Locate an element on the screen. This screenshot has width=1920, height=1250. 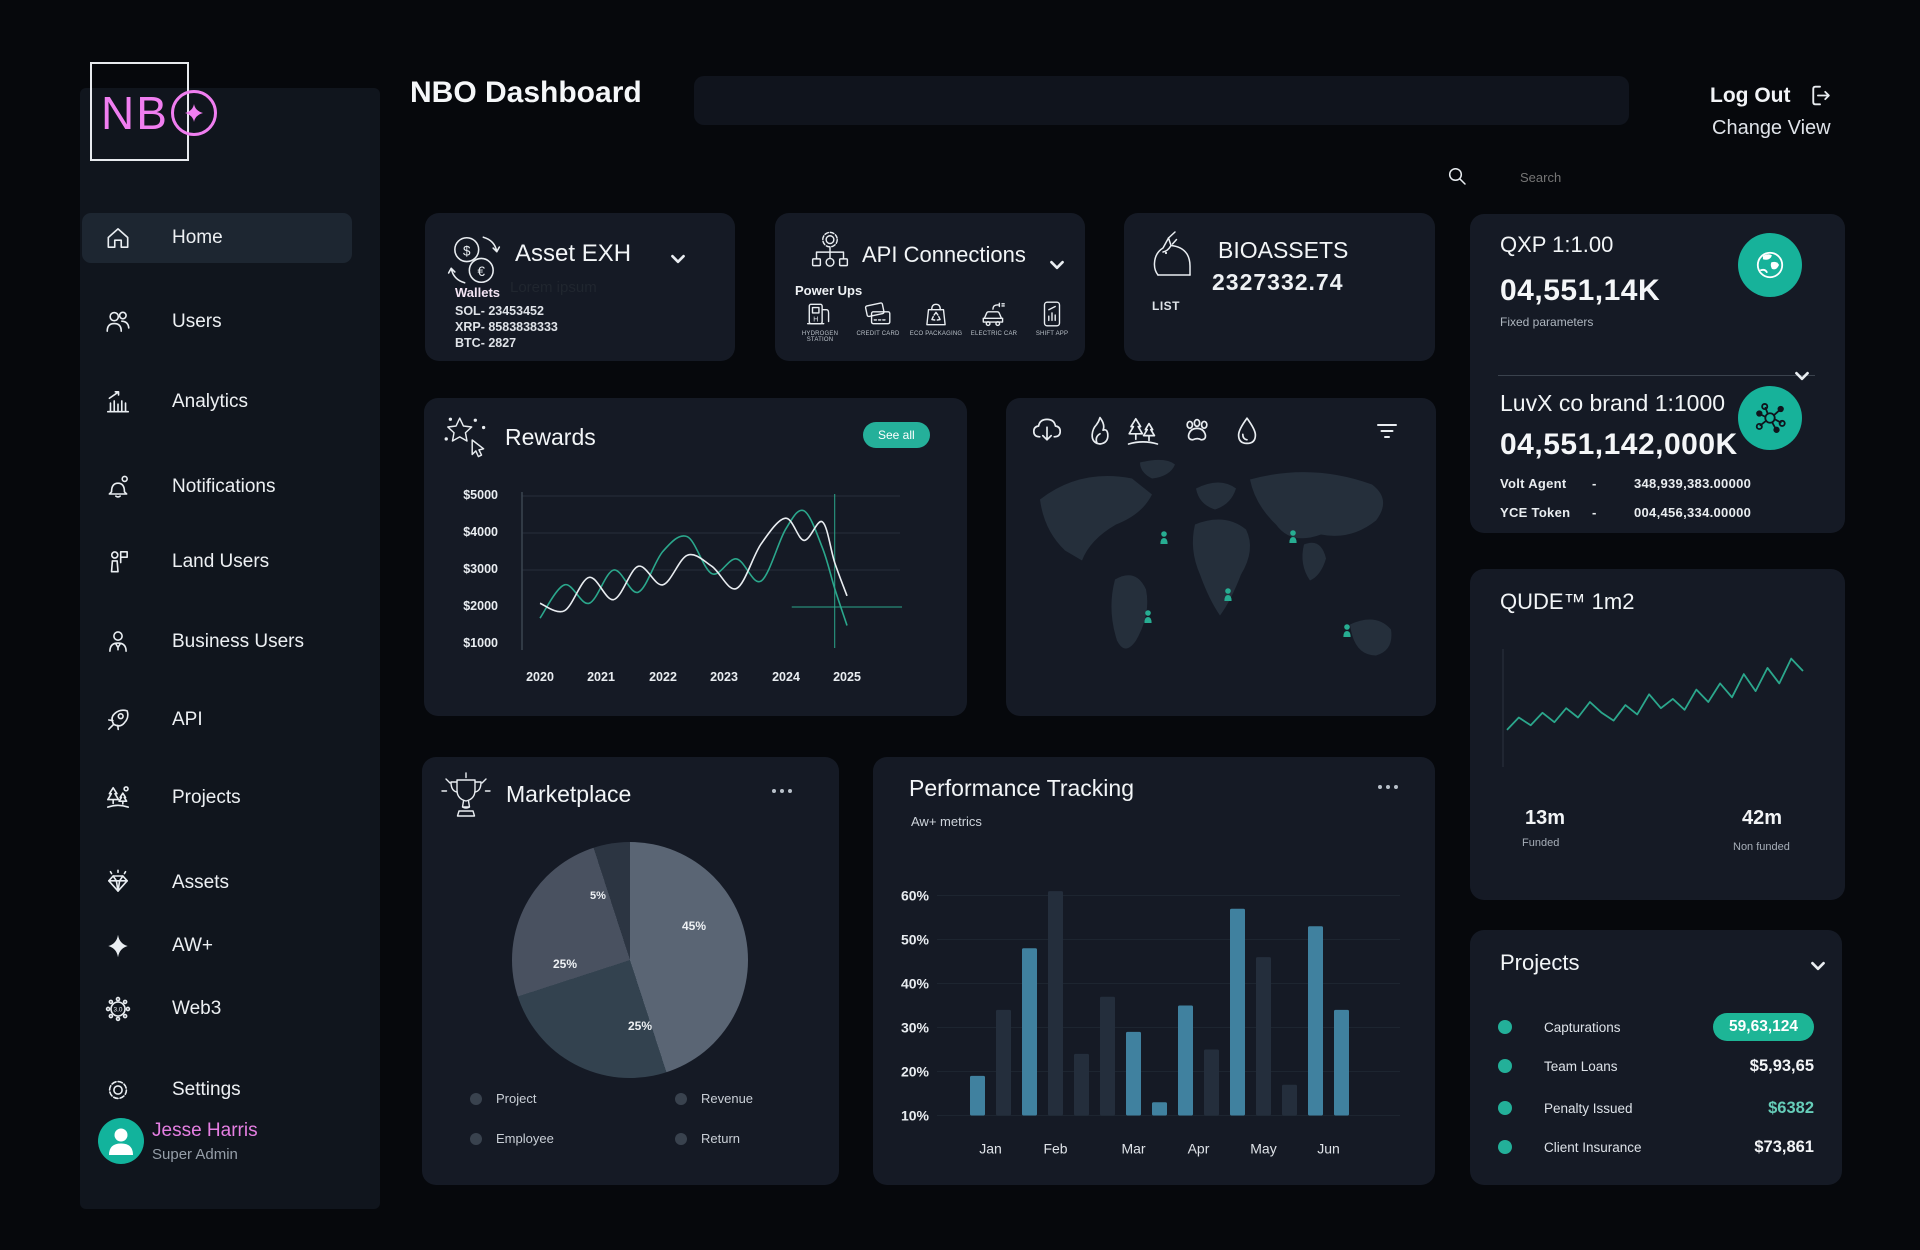
sidebar-item-label: Projects is located at coordinates (206, 797).